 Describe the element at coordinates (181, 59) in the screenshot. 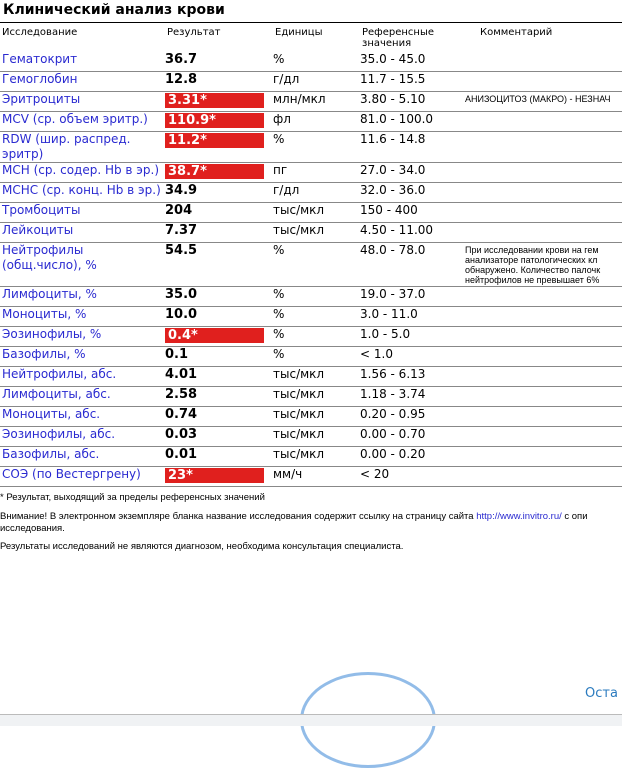

I see `result-text: 36.7` at that location.